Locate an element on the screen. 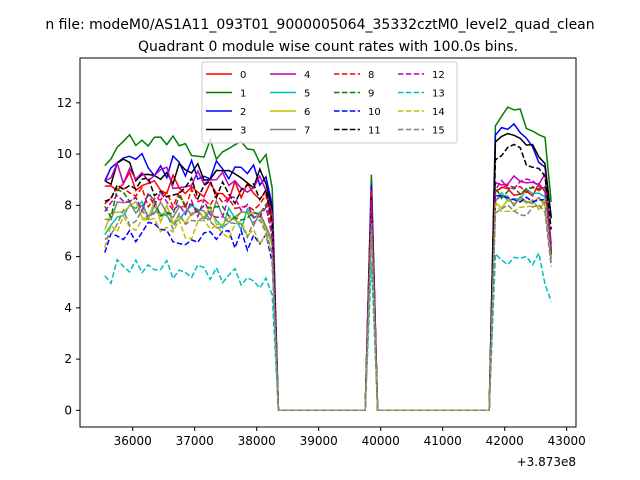  legend-label: 12 is located at coordinates (438, 75).